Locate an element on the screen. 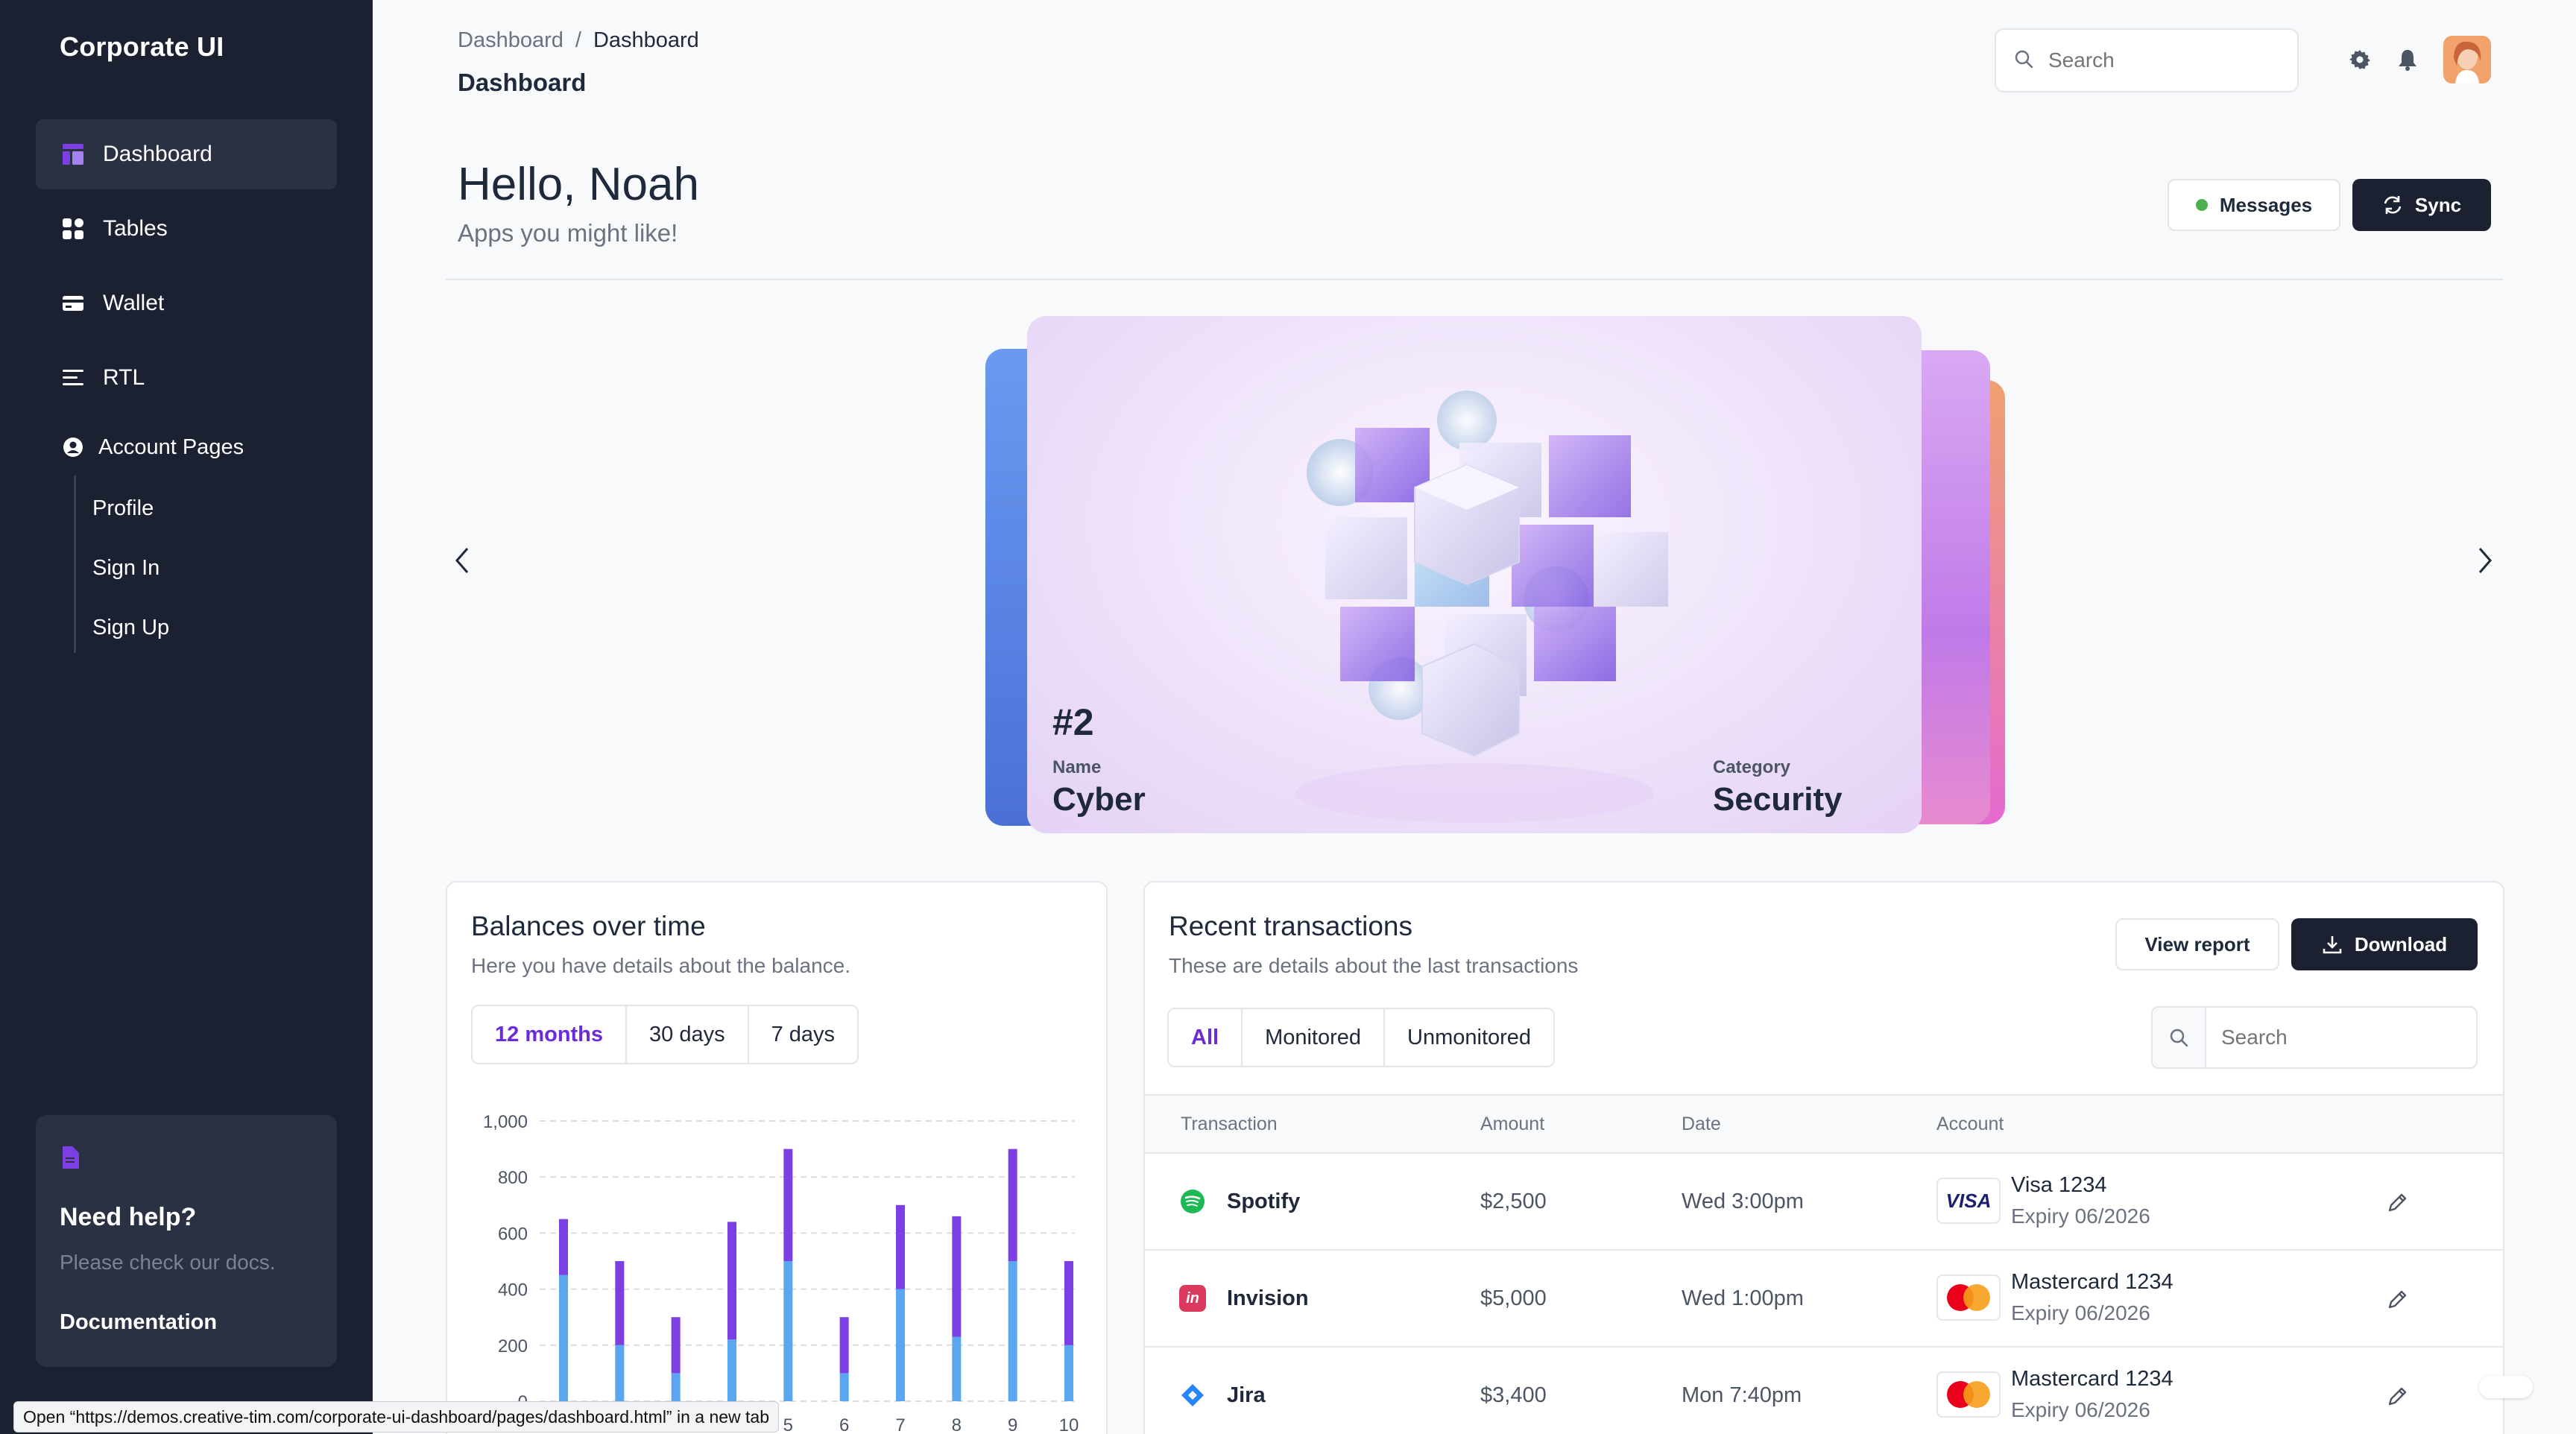 This screenshot has width=2576, height=1434. transactions-search is located at coordinates (2314, 1037).